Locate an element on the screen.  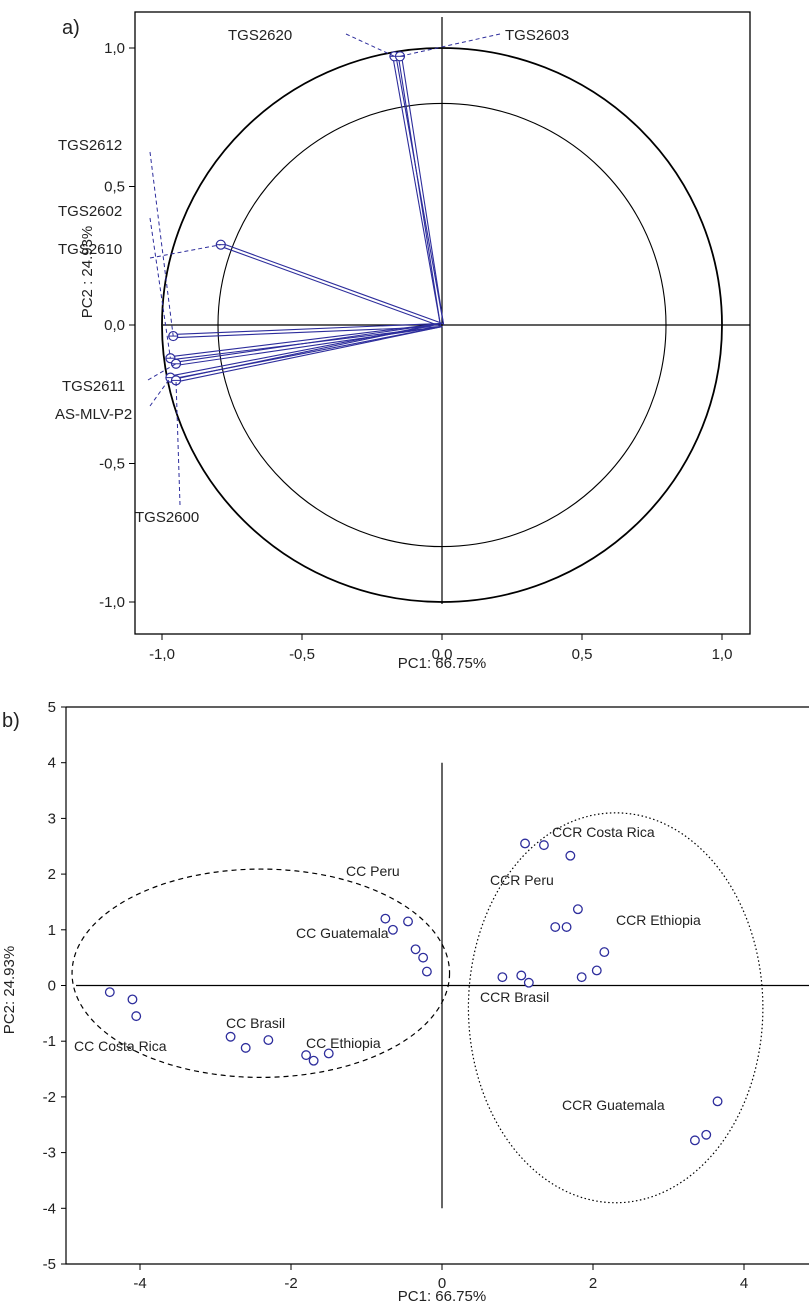
panel-a-xtick-label: -0,5 is located at coordinates (302, 654).